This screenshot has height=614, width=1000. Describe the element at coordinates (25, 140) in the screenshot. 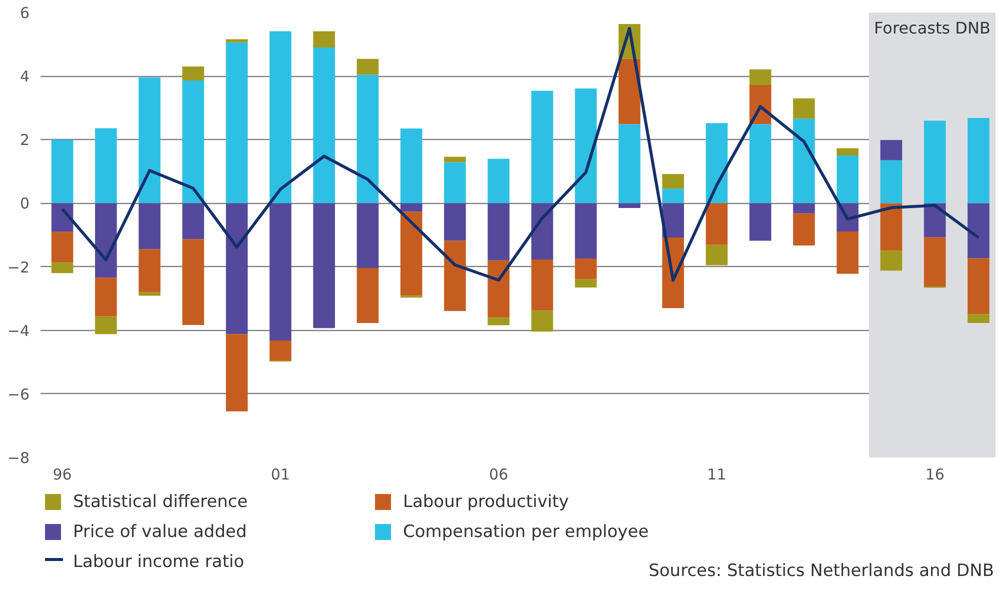

I see `y-tick-label: 2` at that location.